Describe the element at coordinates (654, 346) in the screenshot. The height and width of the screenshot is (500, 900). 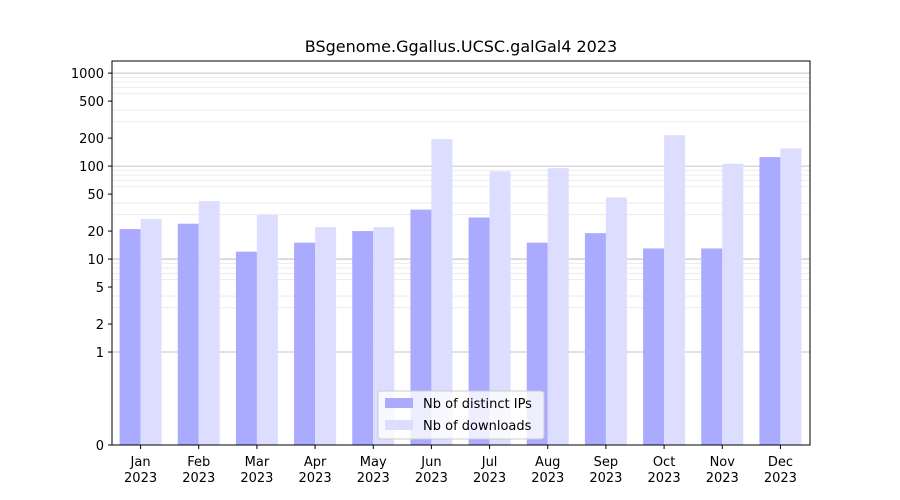
I see `bar-distinct-ips-oct` at that location.